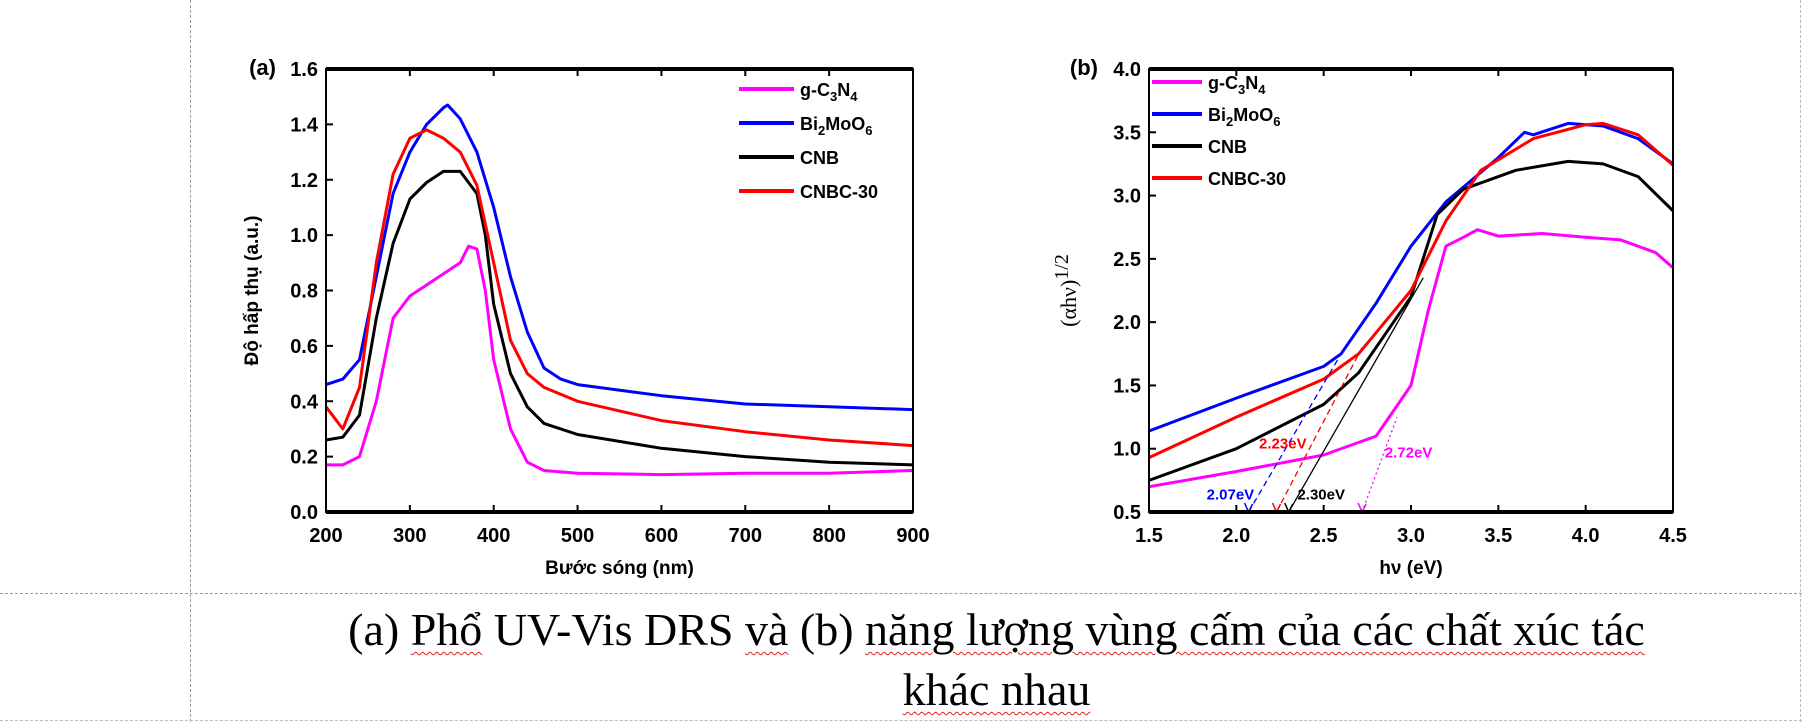  I want to click on y-tick-label: 0.8, so click(304, 292).